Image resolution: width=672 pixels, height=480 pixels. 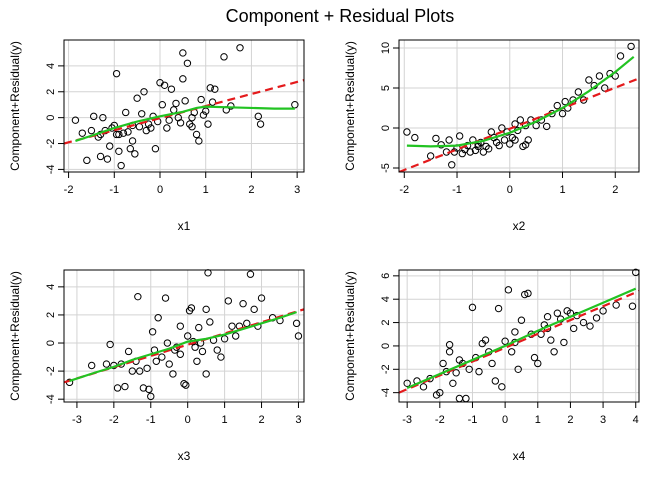 What do you see at coordinates (386, 128) in the screenshot?
I see `y-tick-label: 0` at bounding box center [386, 128].